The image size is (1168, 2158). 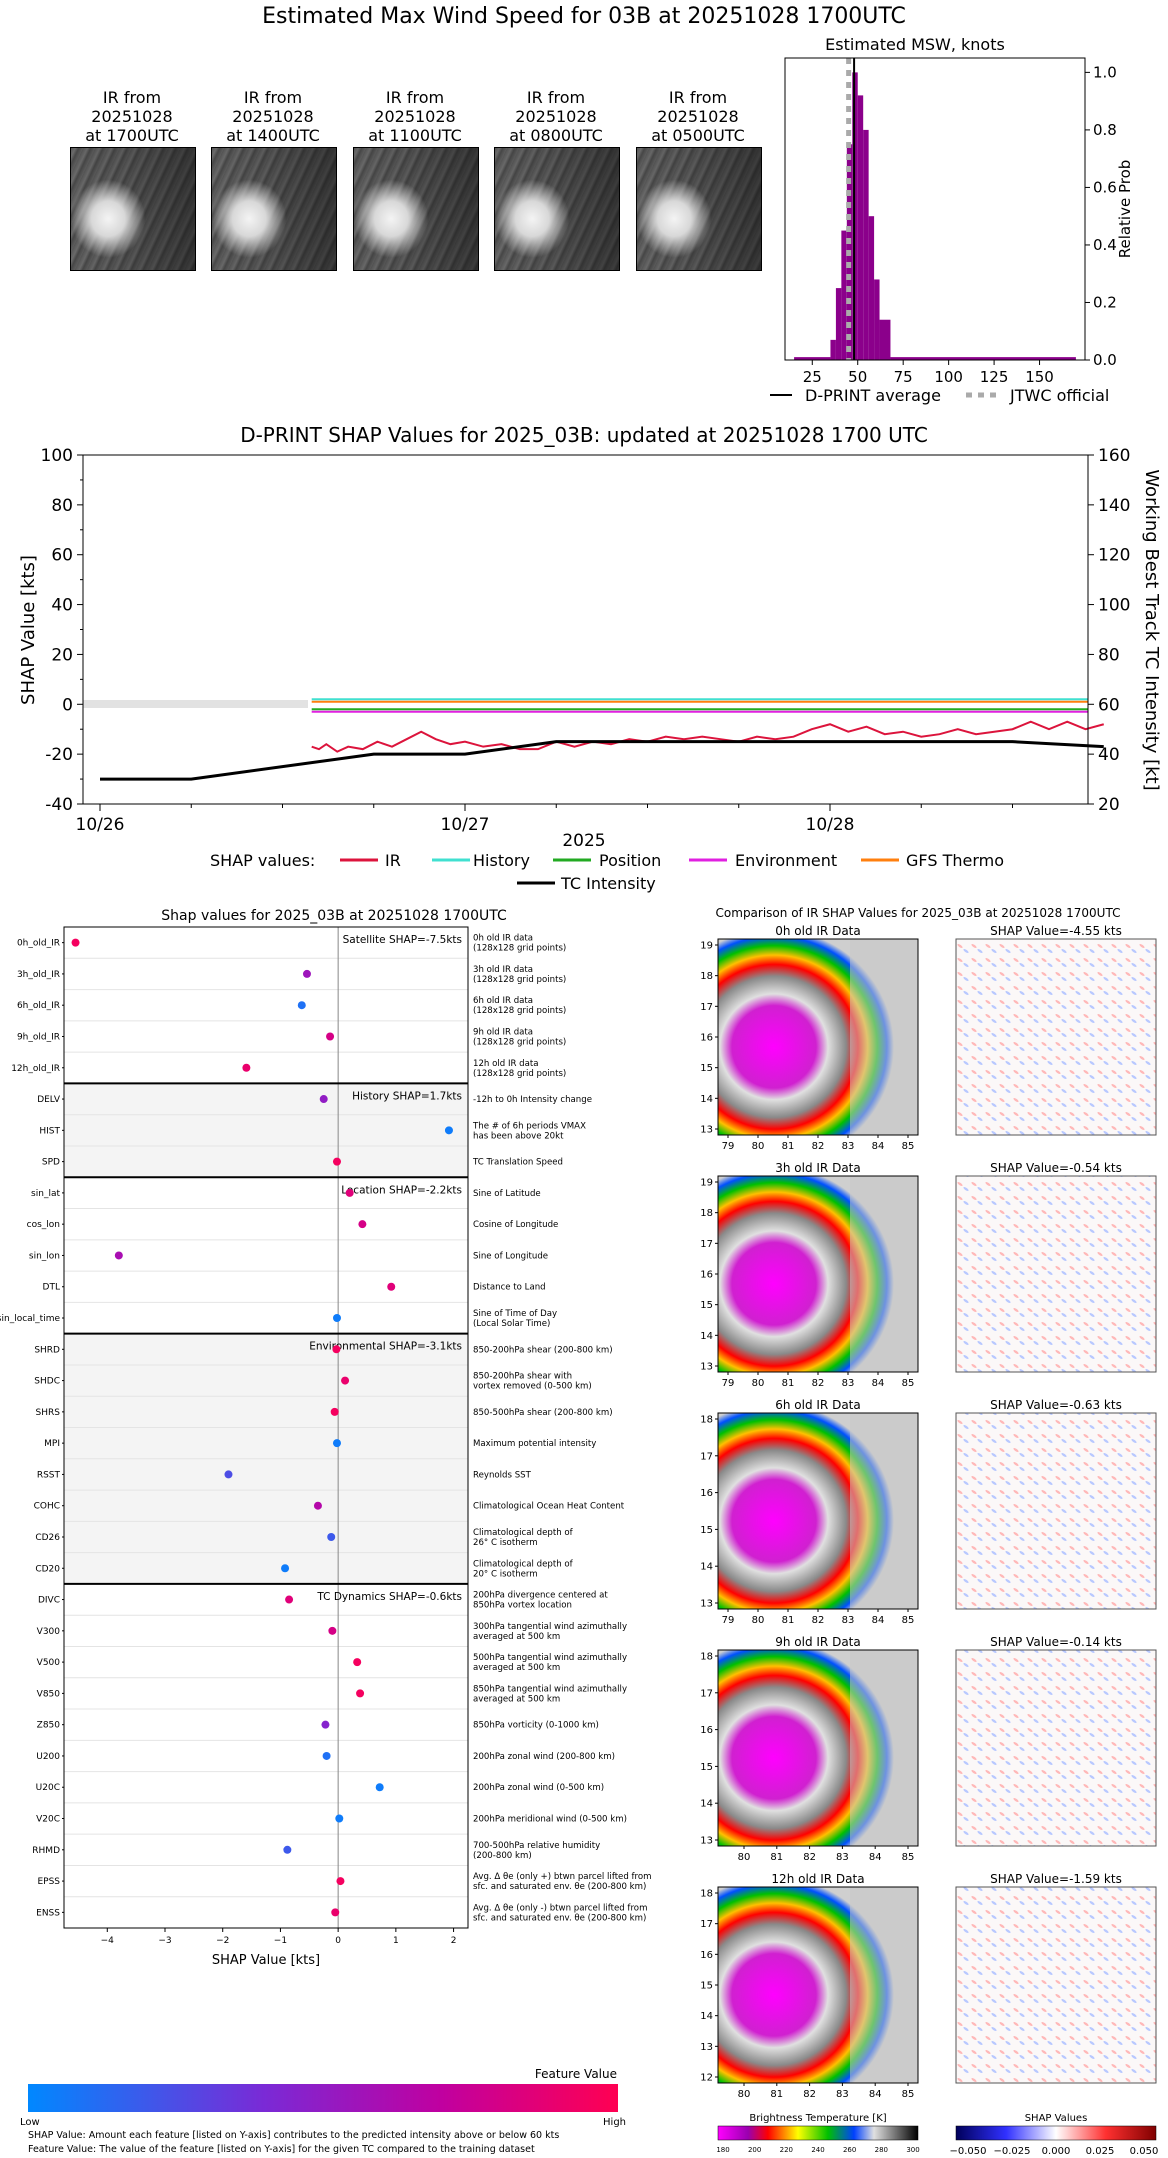 I want to click on shap-tick-label: −0.025, so click(x=1011, y=2151).